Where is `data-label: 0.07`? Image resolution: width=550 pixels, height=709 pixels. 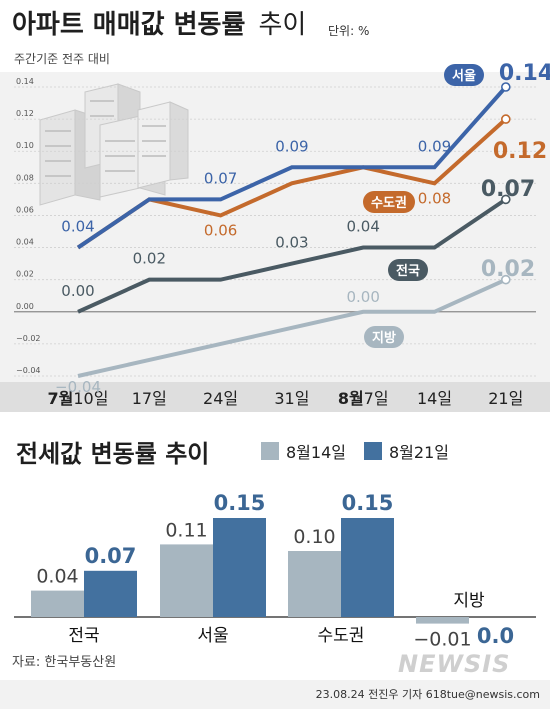
data-label: 0.07 is located at coordinates (220, 178).